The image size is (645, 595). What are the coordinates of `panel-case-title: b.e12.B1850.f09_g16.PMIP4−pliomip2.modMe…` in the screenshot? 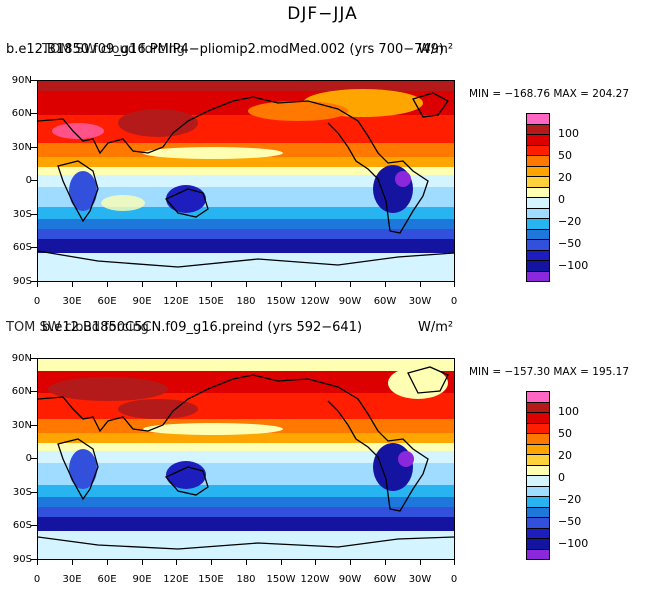 It's located at (225, 49).